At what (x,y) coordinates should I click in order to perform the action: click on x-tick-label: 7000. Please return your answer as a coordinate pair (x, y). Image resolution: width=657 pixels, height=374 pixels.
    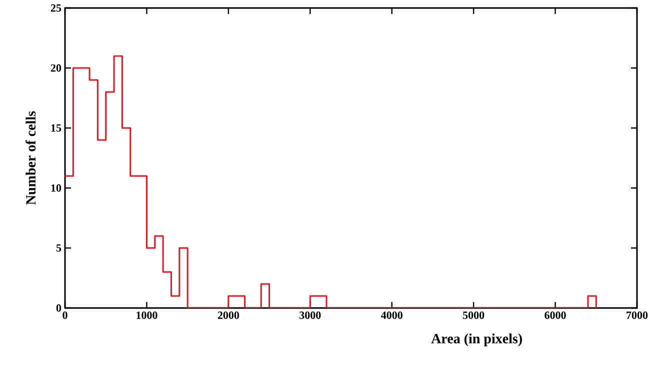
    Looking at the image, I should click on (637, 315).